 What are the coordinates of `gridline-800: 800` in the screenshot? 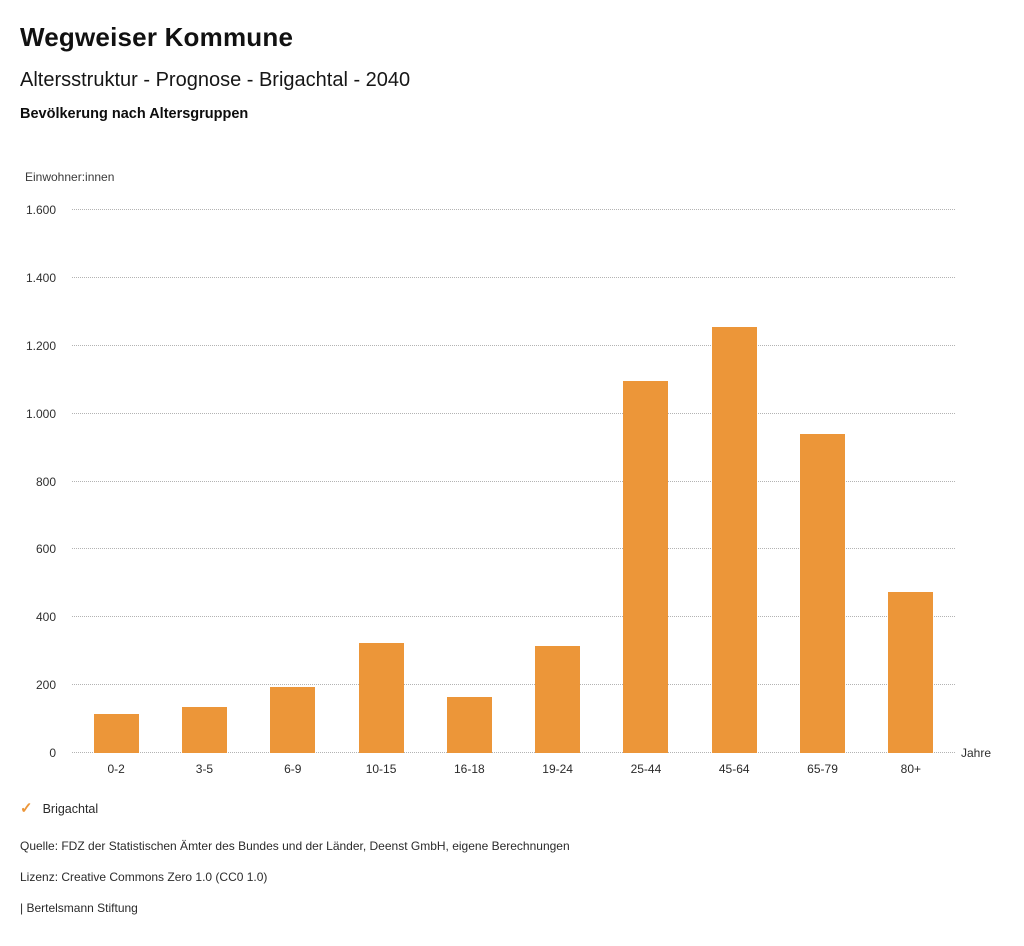 It's located at (495, 482).